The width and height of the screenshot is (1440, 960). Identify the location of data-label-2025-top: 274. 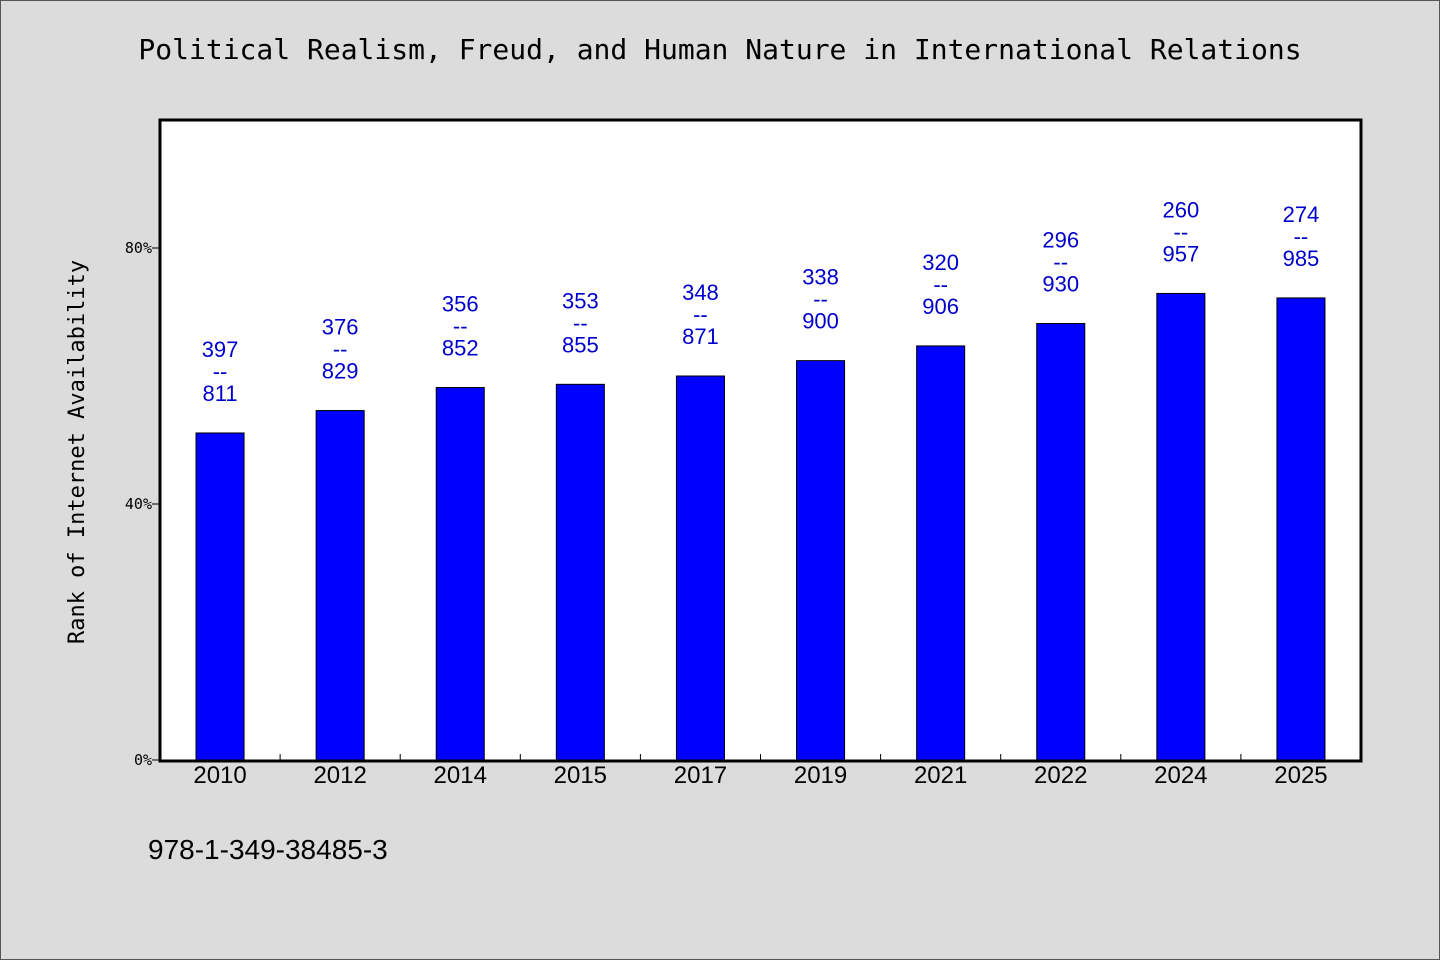
(1301, 214).